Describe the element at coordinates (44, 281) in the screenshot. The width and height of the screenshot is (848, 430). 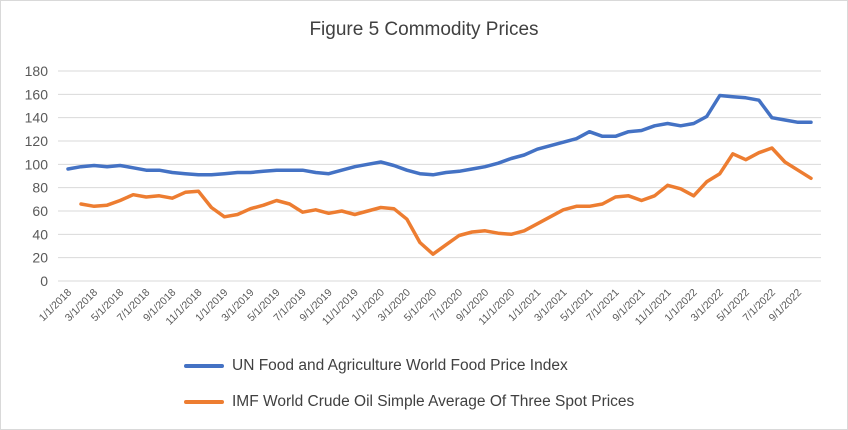
I see `y-tick-label: 0` at that location.